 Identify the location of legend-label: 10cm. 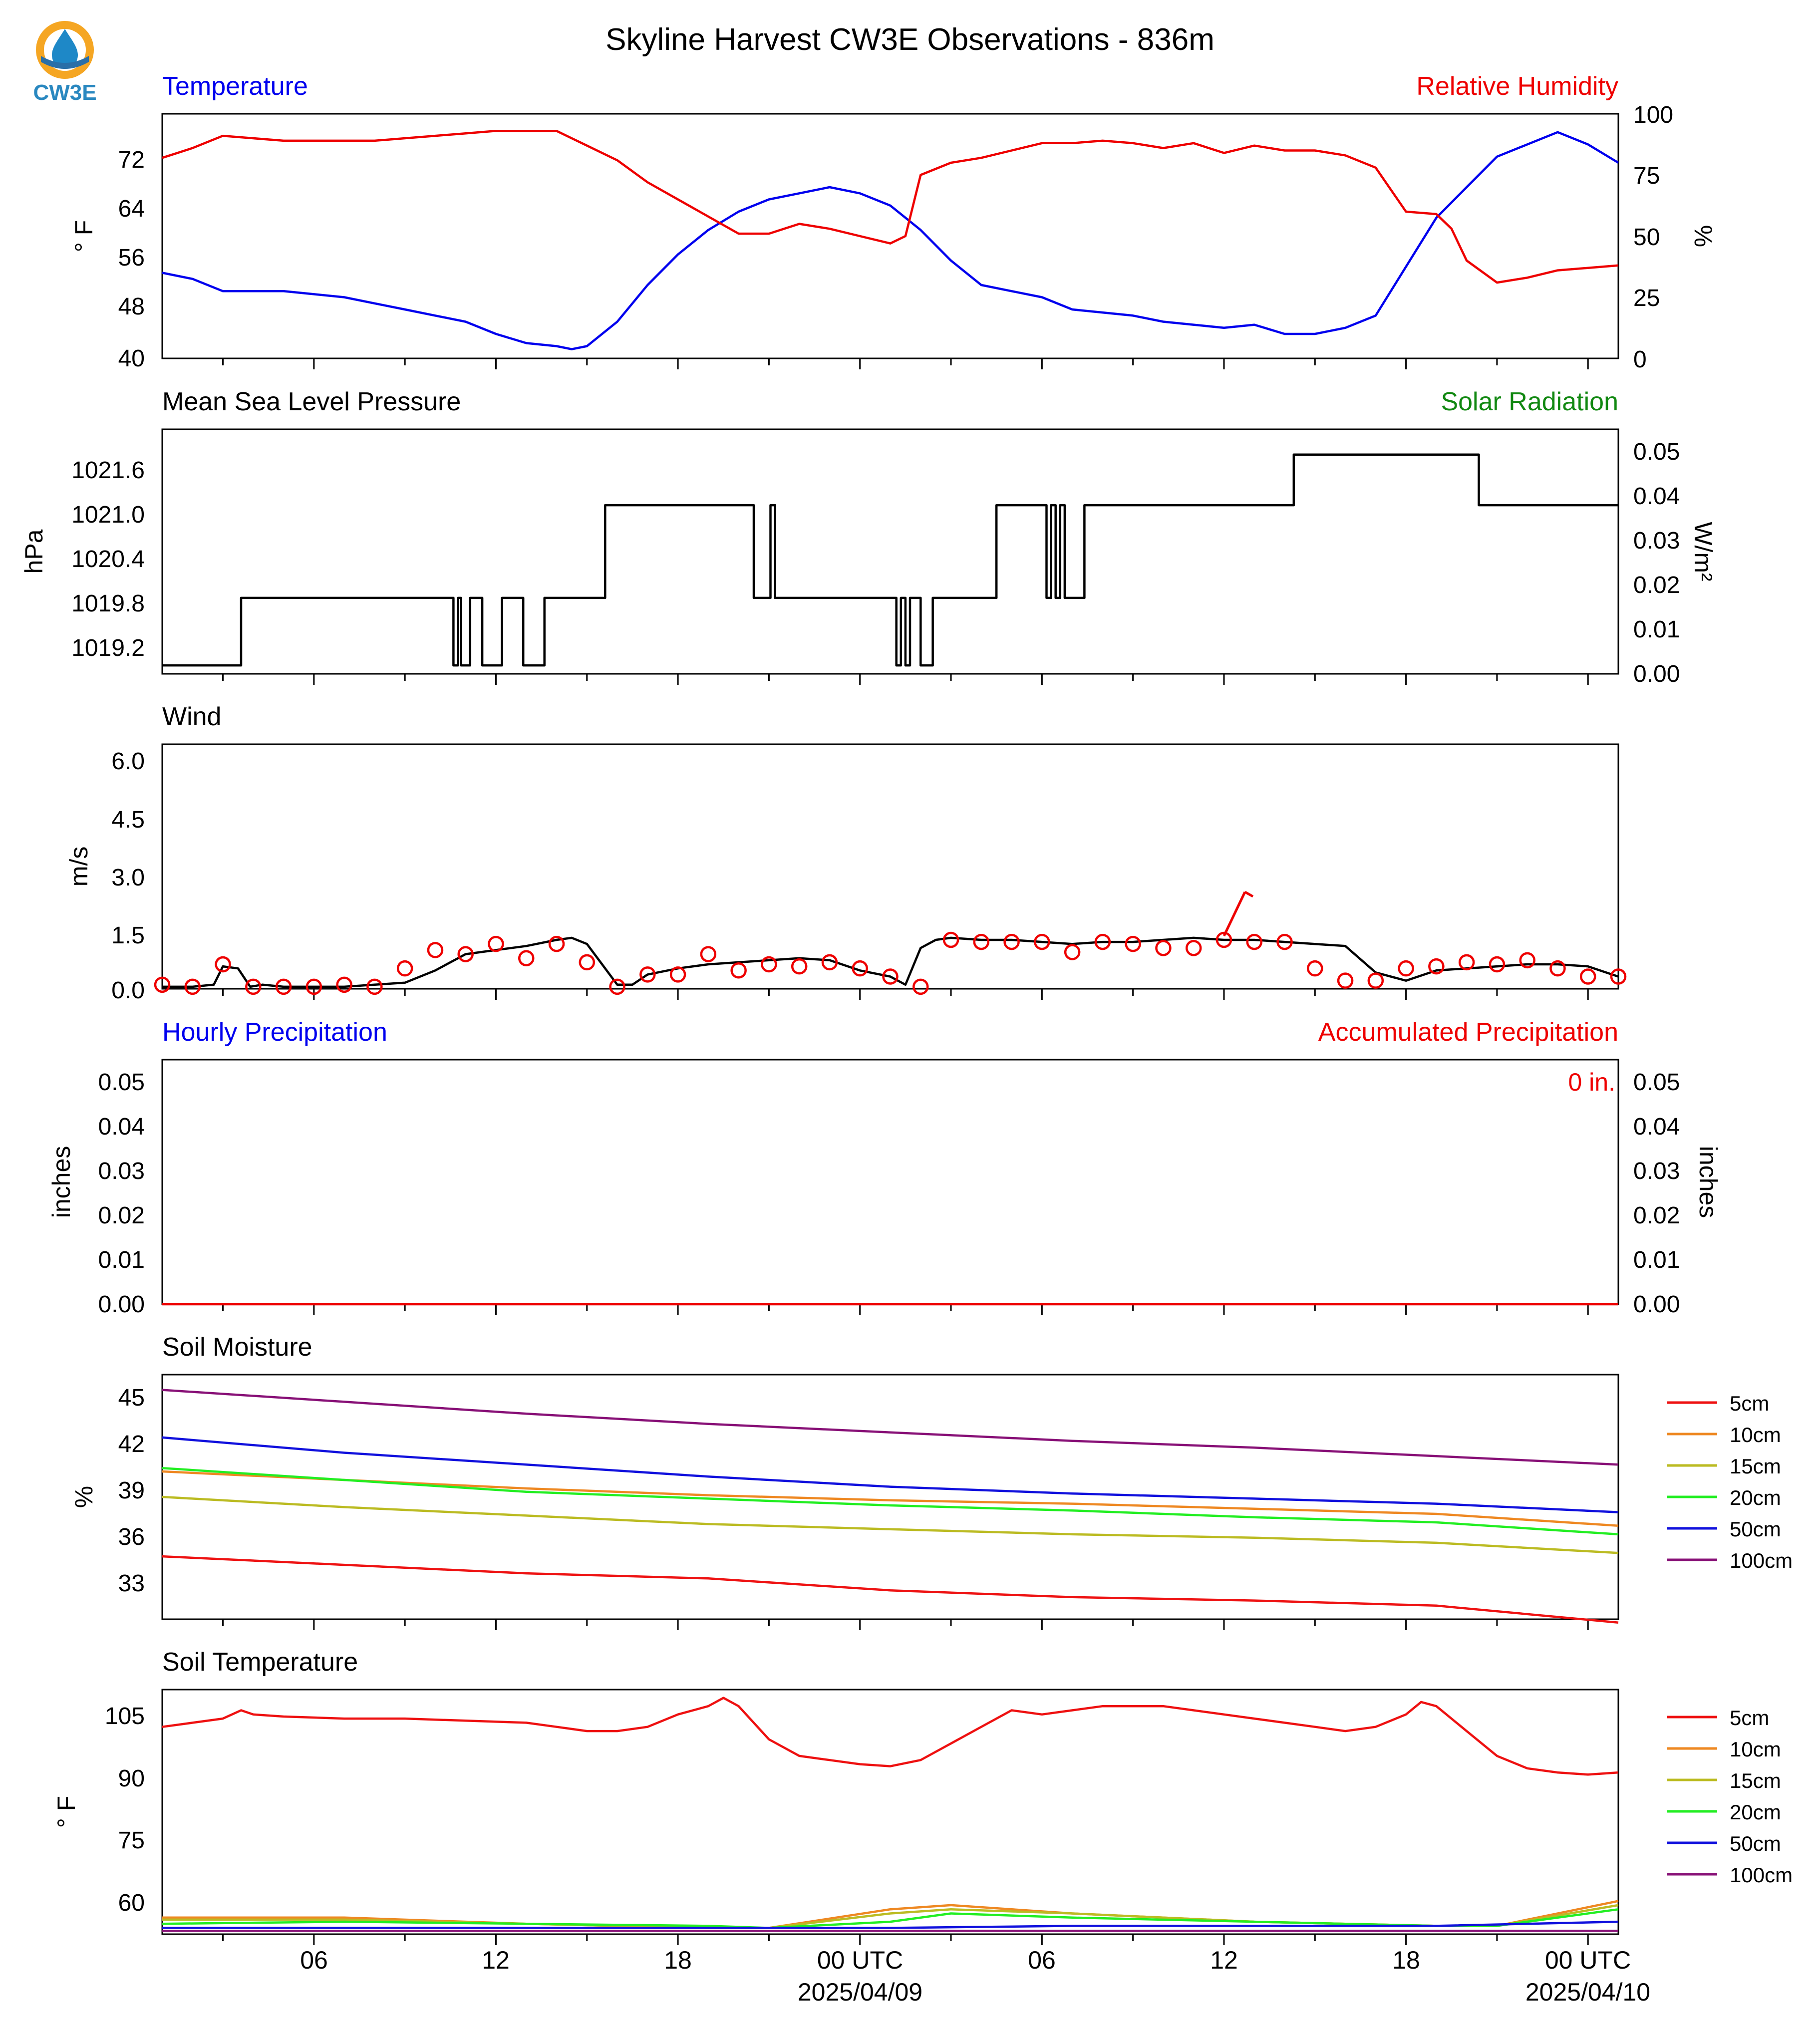
(1755, 1435).